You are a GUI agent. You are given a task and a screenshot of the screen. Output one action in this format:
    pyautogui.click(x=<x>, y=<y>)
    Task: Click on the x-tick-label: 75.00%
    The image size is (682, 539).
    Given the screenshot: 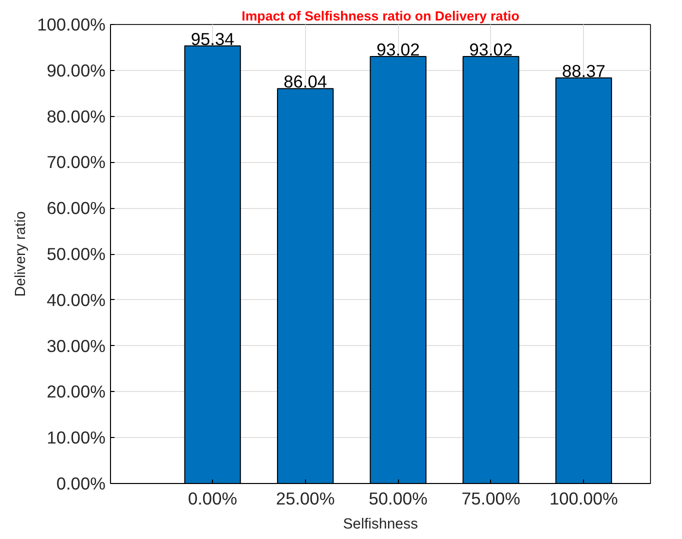 What is the action you would take?
    pyautogui.click(x=491, y=498)
    